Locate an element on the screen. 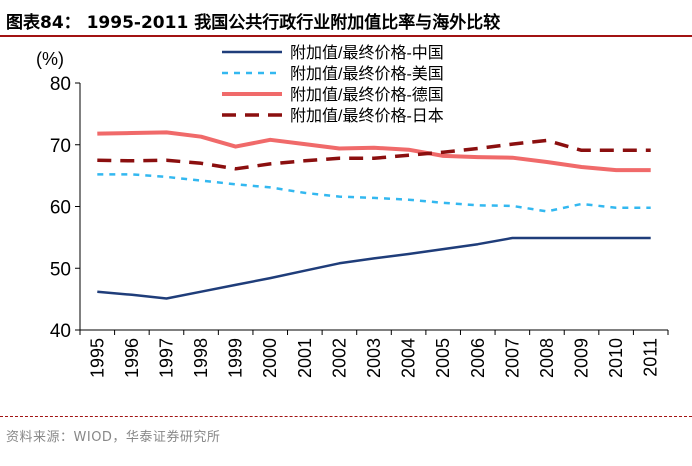 The height and width of the screenshot is (466, 692). x-tick-label: 2008 is located at coordinates (547, 358).